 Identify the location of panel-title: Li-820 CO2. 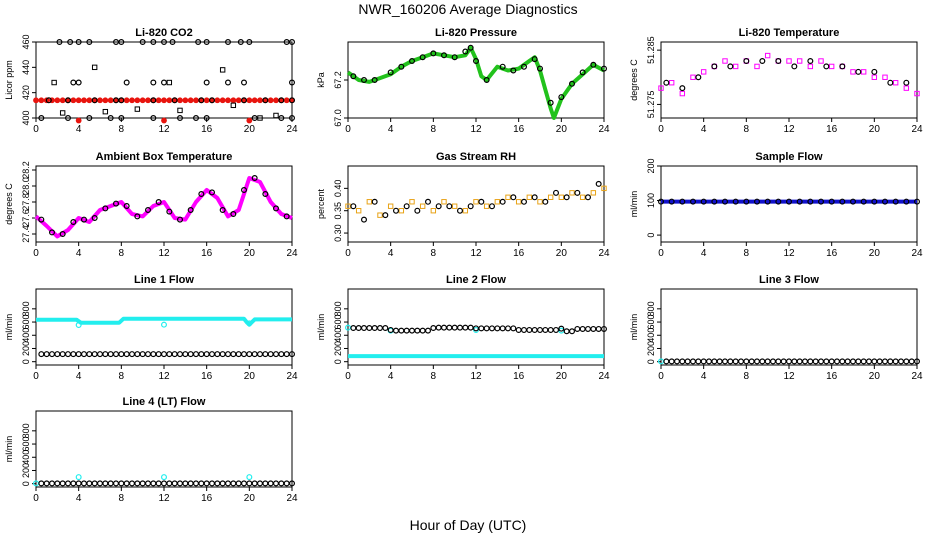
(163, 33).